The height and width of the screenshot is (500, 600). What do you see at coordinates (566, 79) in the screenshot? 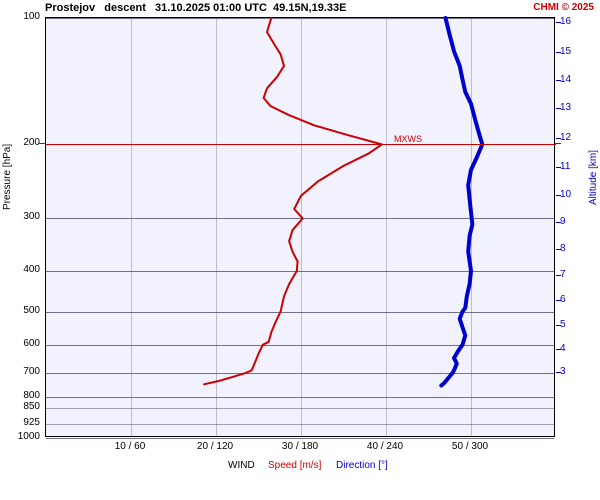
I see `altitude-tick-14: 14` at bounding box center [566, 79].